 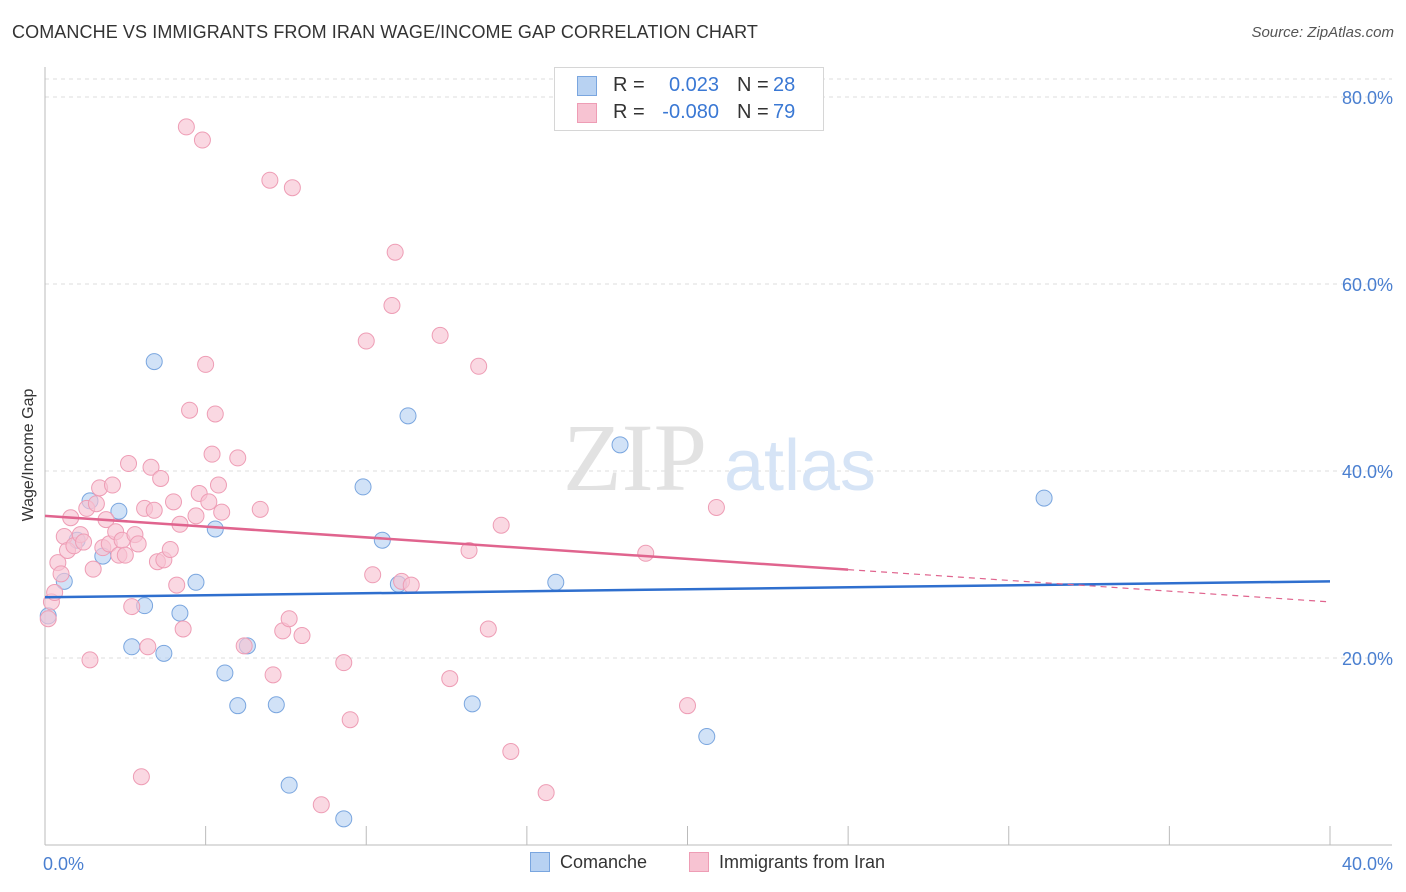 What do you see at coordinates (587, 113) in the screenshot?
I see `legend-swatch-iran` at bounding box center [587, 113].